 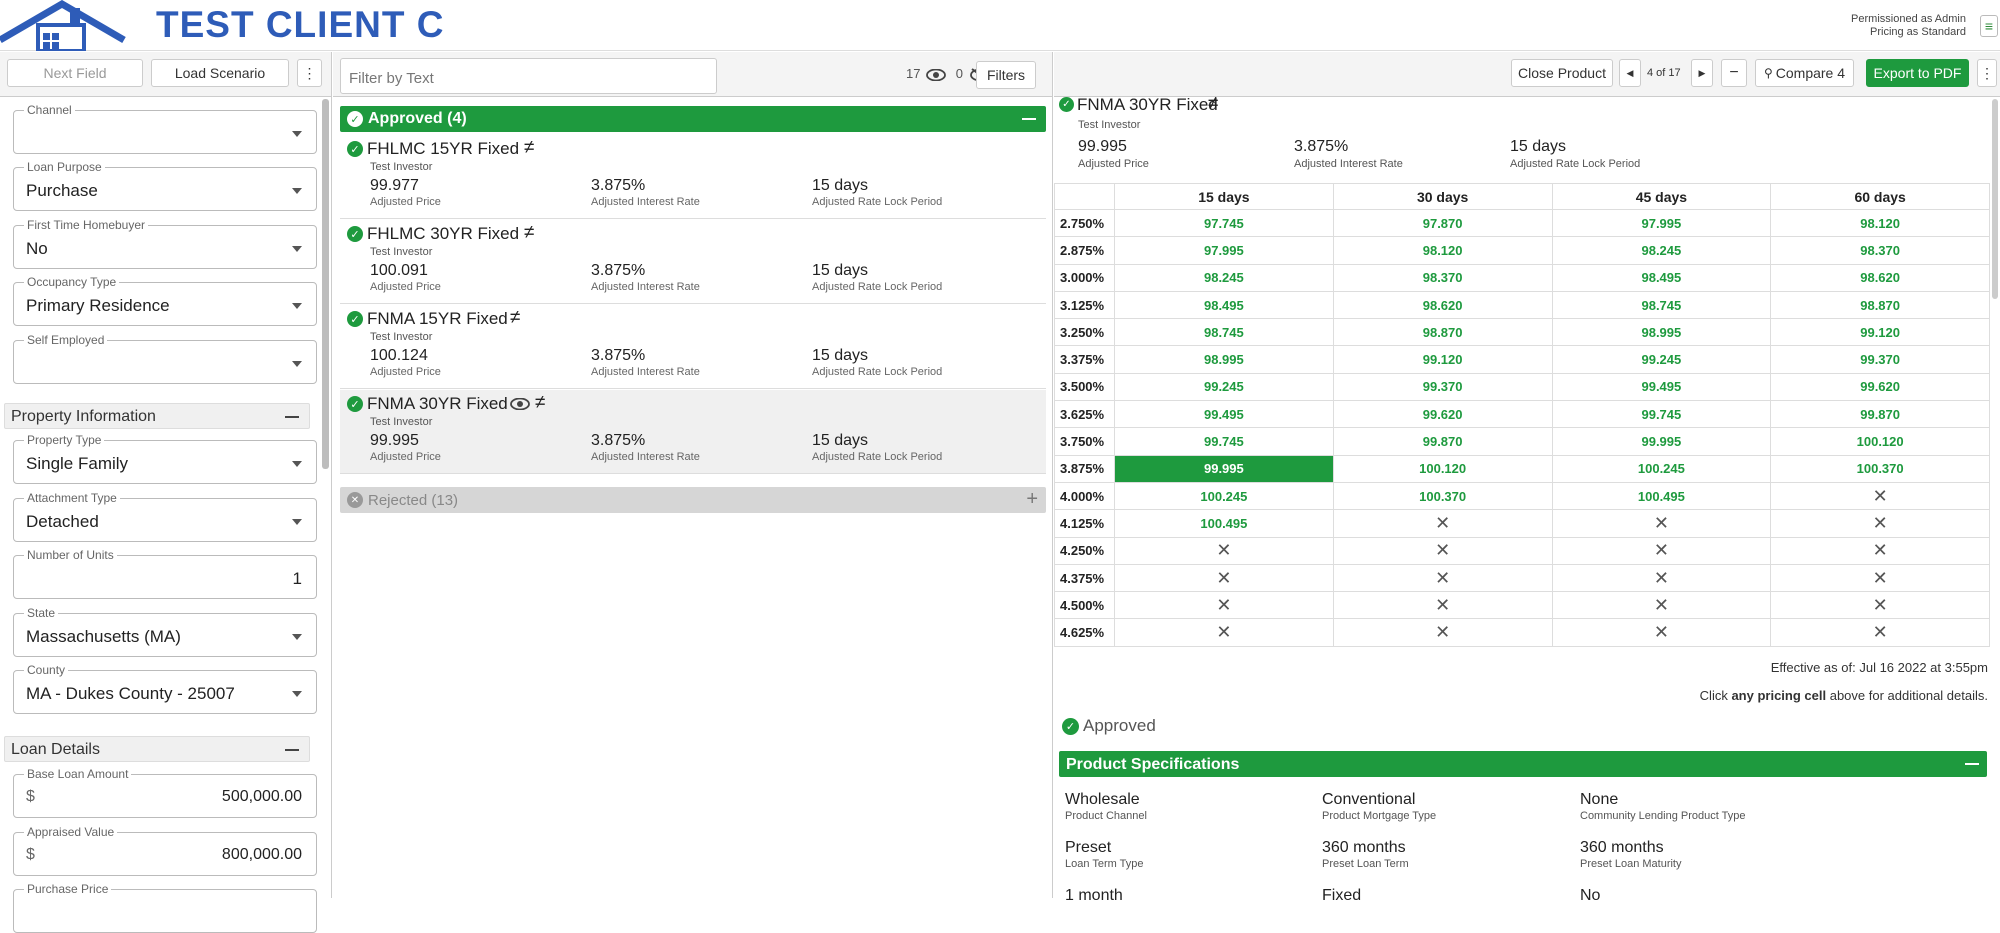 What do you see at coordinates (1630, 73) in the screenshot?
I see `prev-product-icon: ◀` at bounding box center [1630, 73].